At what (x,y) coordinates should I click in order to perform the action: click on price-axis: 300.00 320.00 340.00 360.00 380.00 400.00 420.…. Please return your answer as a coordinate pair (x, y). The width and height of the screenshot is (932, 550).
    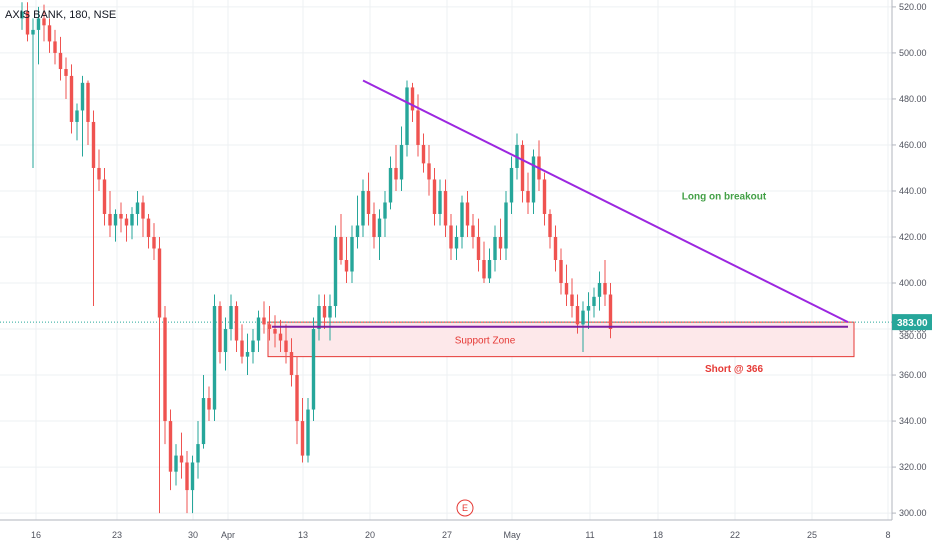
    Looking at the image, I should click on (911, 275).